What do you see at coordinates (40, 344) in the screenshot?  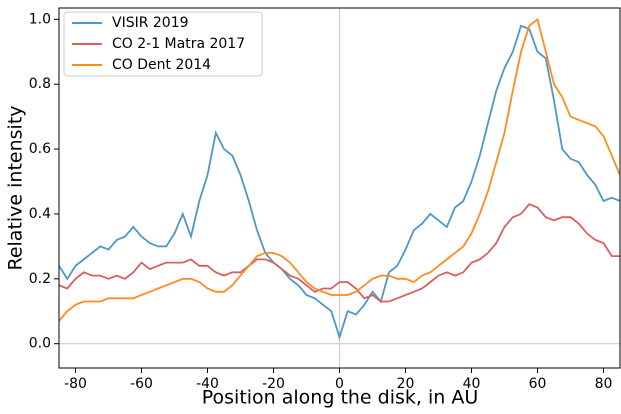 I see `y-tick-label: 0.0` at bounding box center [40, 344].